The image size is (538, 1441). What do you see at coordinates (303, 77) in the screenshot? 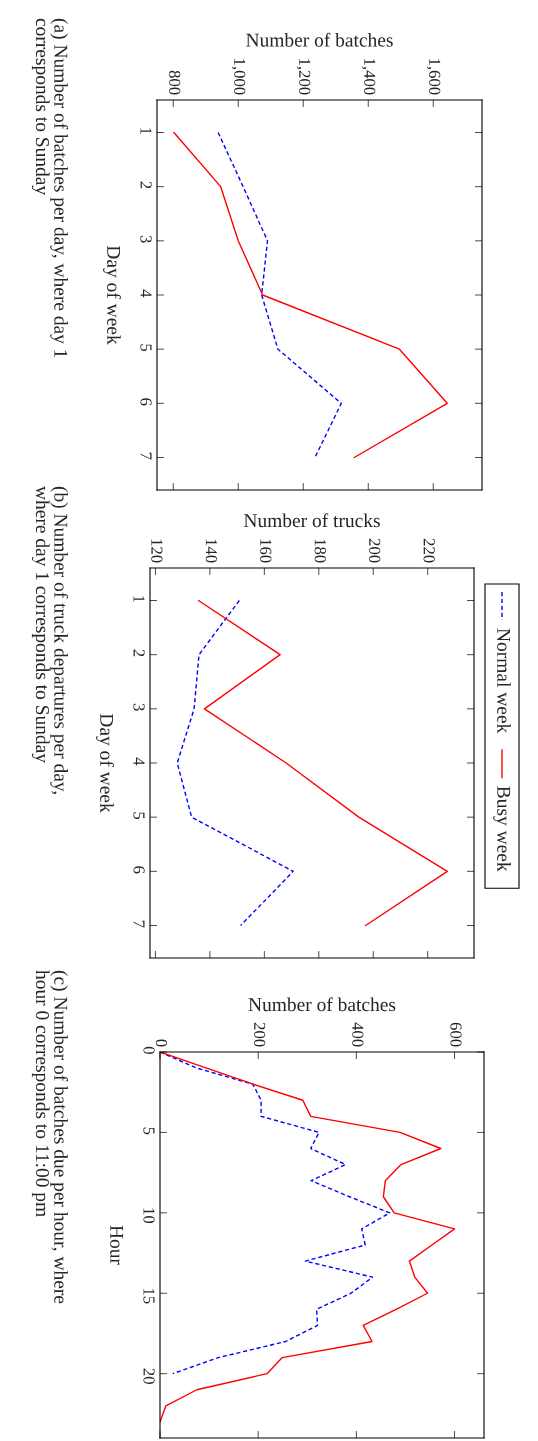
I see `x-tick-label: 1,200` at bounding box center [303, 77].